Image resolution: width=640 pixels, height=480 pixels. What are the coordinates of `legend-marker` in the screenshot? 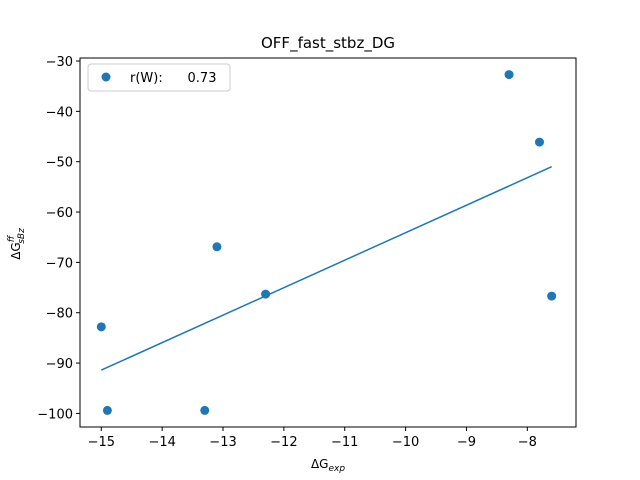 It's located at (106, 77).